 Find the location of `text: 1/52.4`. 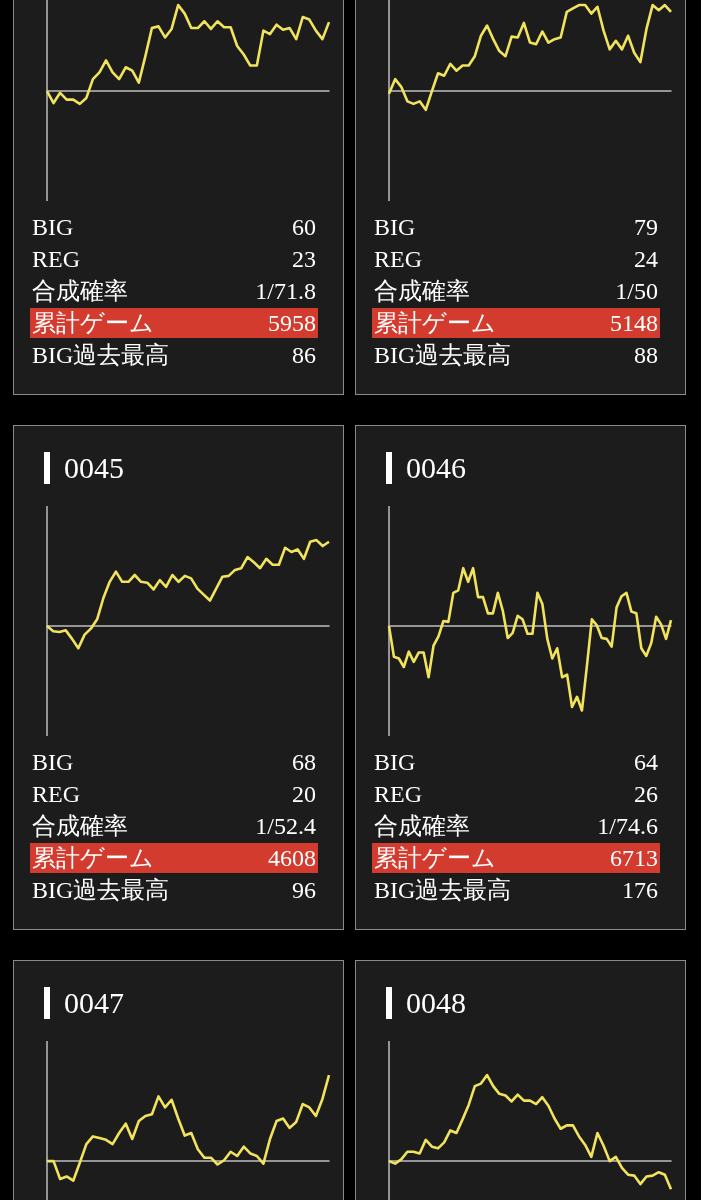

text: 1/52.4 is located at coordinates (285, 826).